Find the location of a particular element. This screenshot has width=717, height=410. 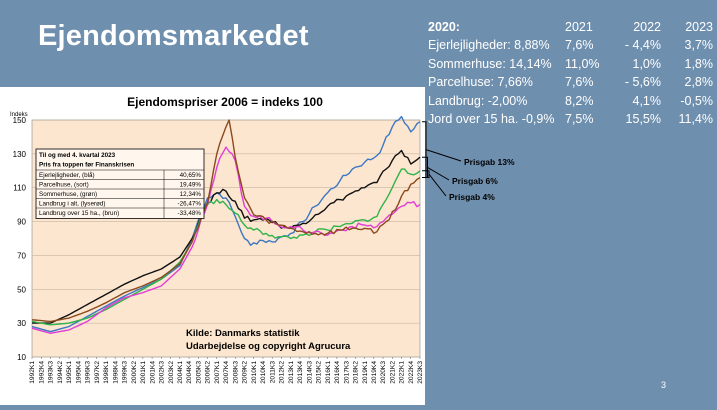

page-number: 3 is located at coordinates (664, 385).